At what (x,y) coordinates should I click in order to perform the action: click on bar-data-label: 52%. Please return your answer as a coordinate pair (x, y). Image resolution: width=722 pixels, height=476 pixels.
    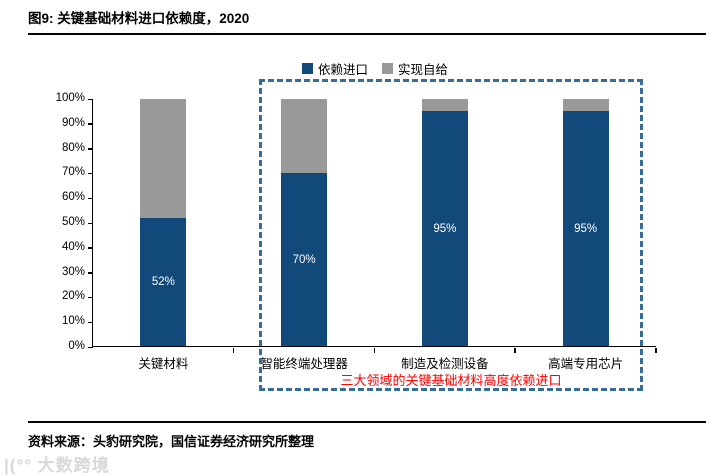
    Looking at the image, I should click on (163, 281).